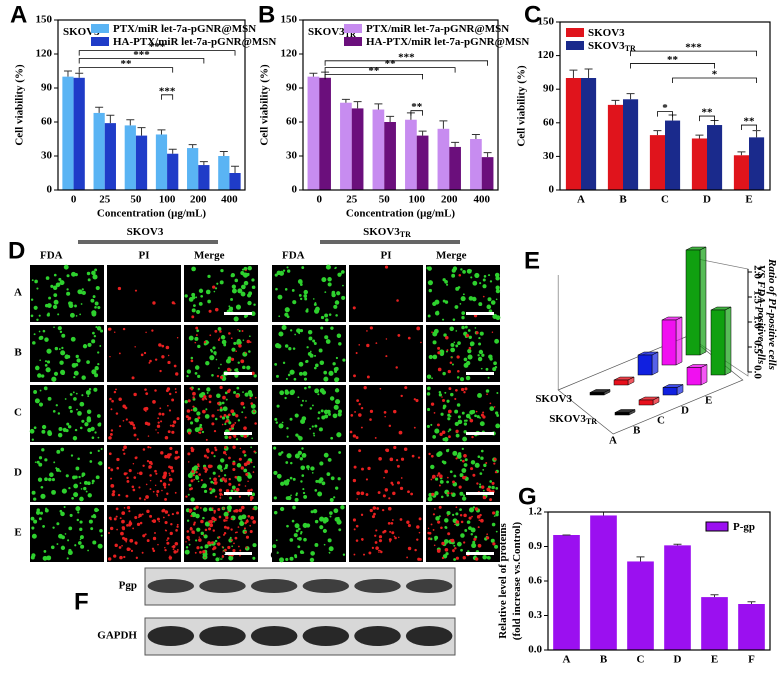 The image size is (779, 677). I want to click on y-tick-label: 60, so click(47, 122).